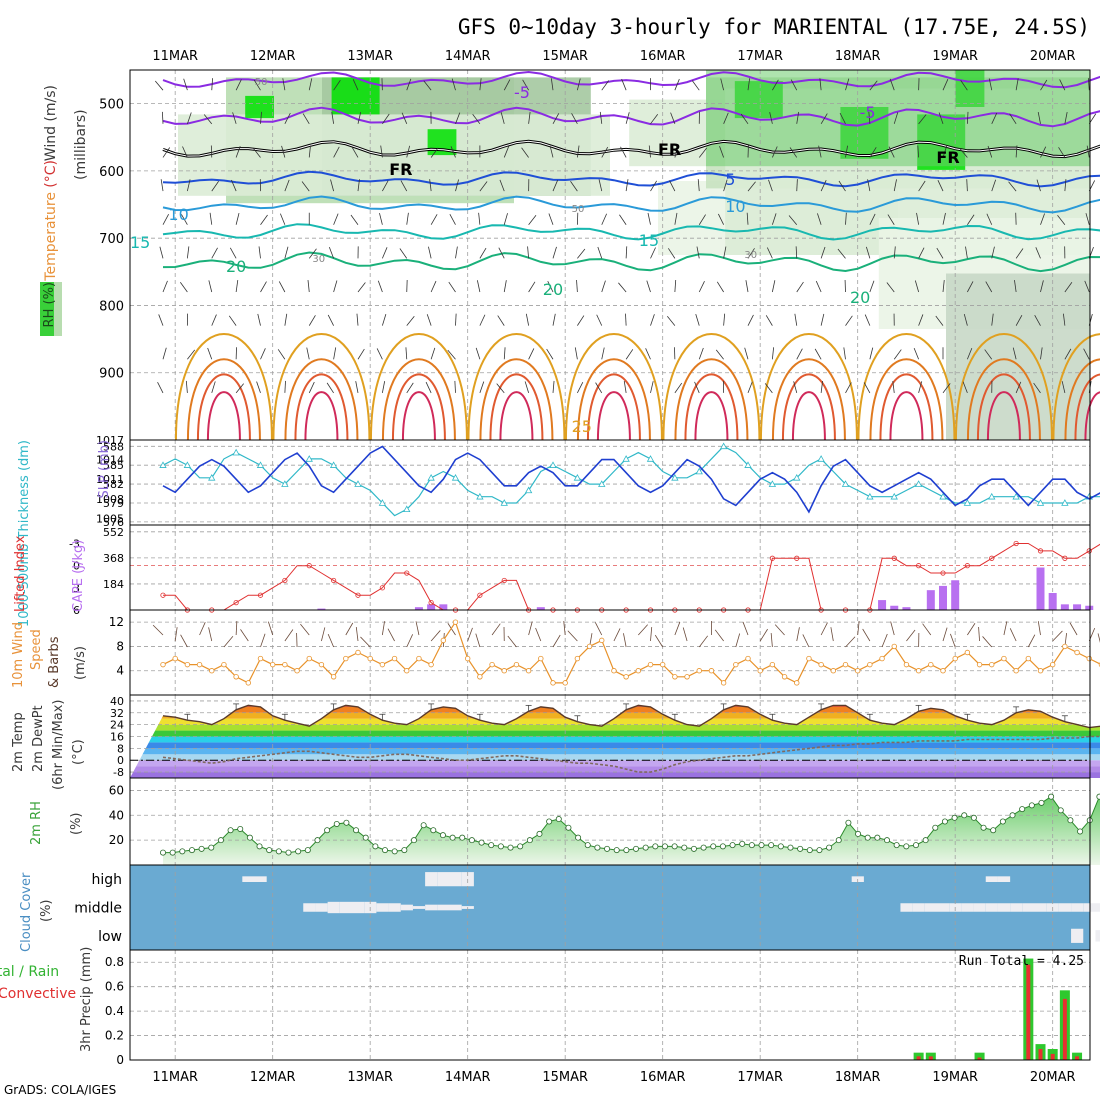 The image size is (1100, 1100). I want to click on x-tick-label-bottom: 13MAR, so click(370, 1077).